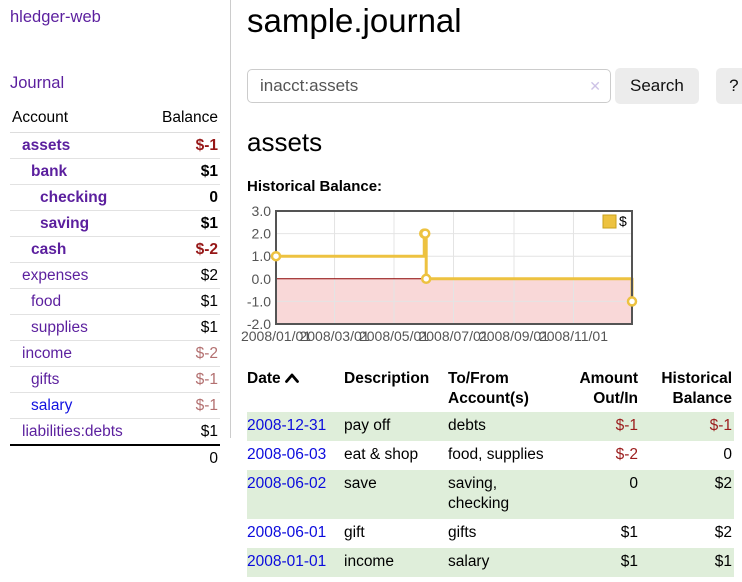 The width and height of the screenshot is (742, 582). I want to click on transaction-date-link: 2008-06-02, so click(287, 483).